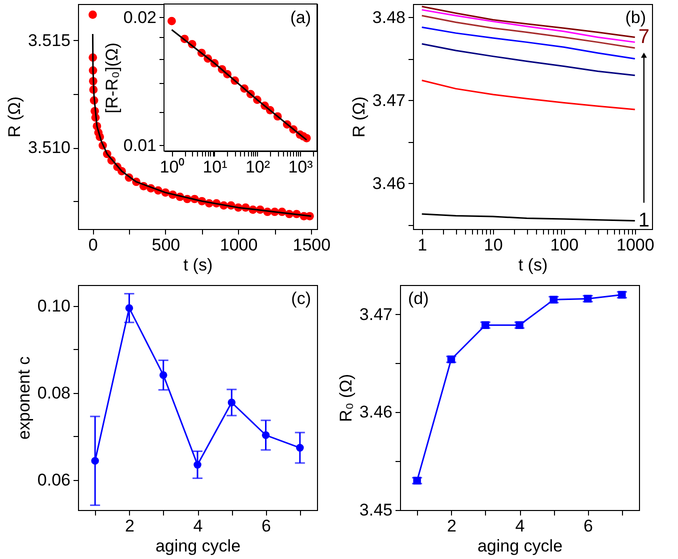  What do you see at coordinates (49, 148) in the screenshot?
I see `y-tick-label: 3.510` at bounding box center [49, 148].